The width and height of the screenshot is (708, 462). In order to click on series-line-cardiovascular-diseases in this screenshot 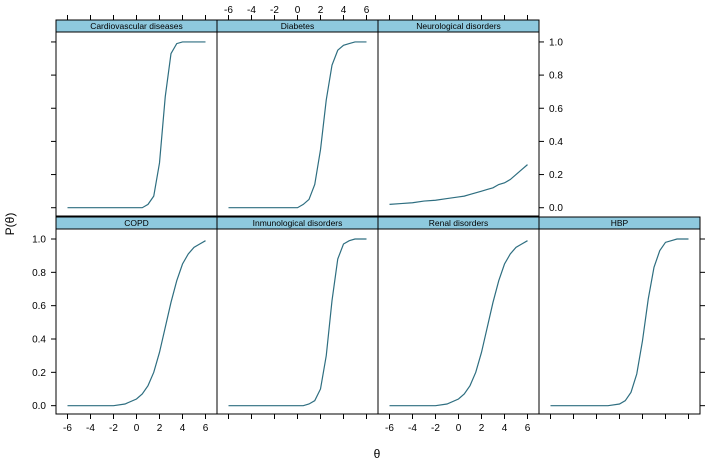, I will do `click(136, 125)`.